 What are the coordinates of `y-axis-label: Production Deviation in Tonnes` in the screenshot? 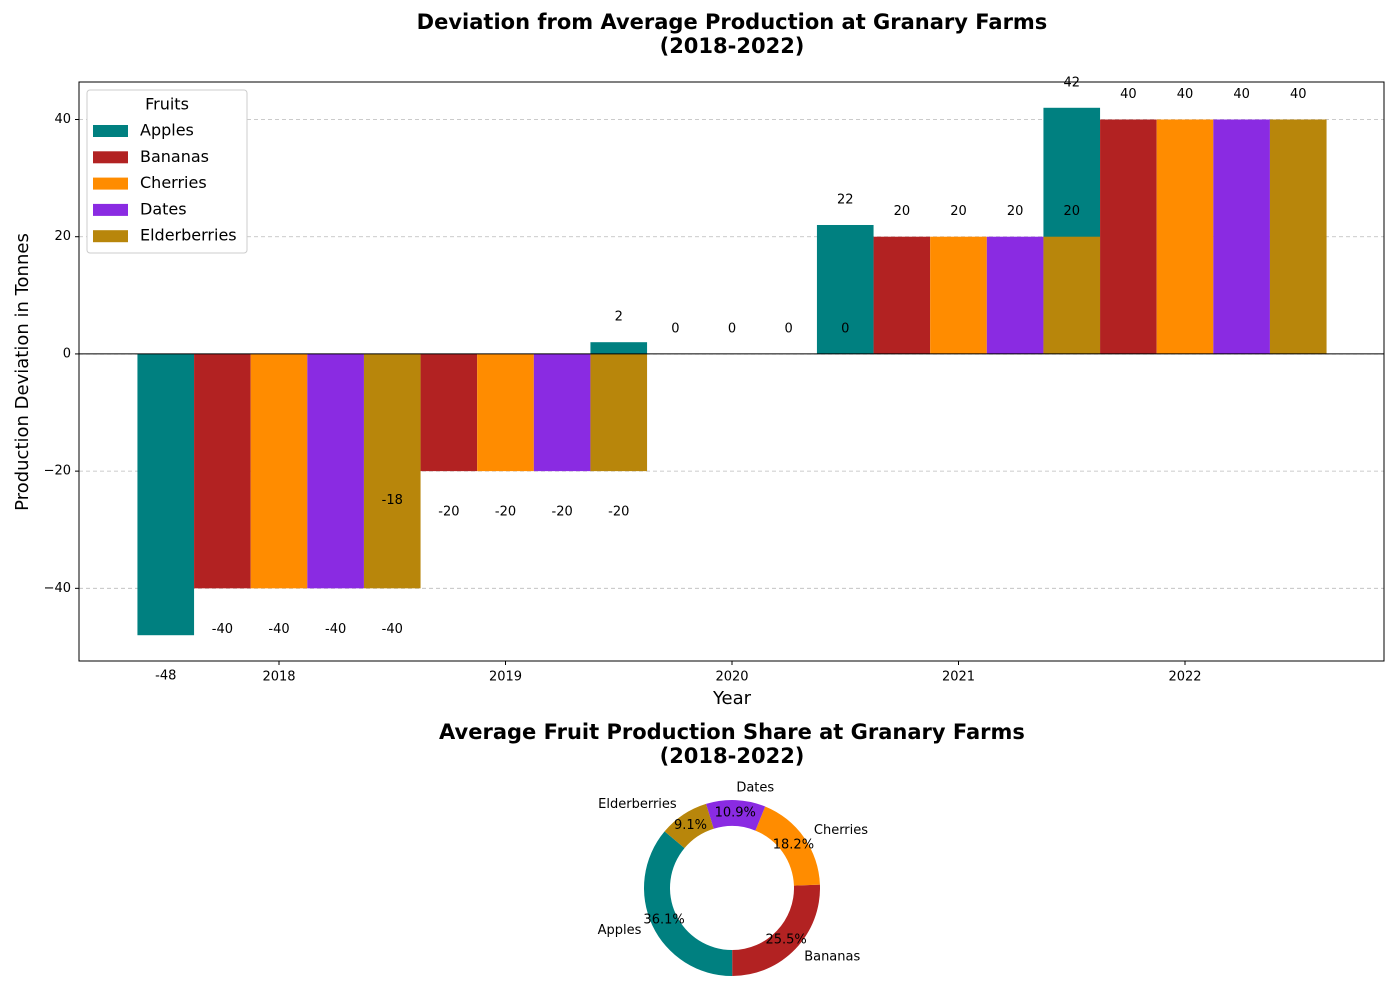 It's located at (22, 372).